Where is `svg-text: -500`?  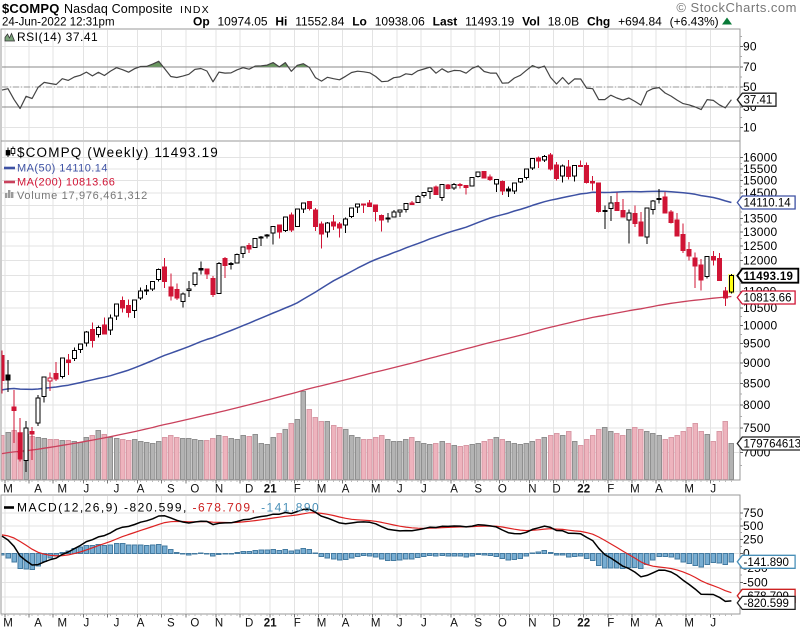
svg-text: -500 is located at coordinates (755, 583).